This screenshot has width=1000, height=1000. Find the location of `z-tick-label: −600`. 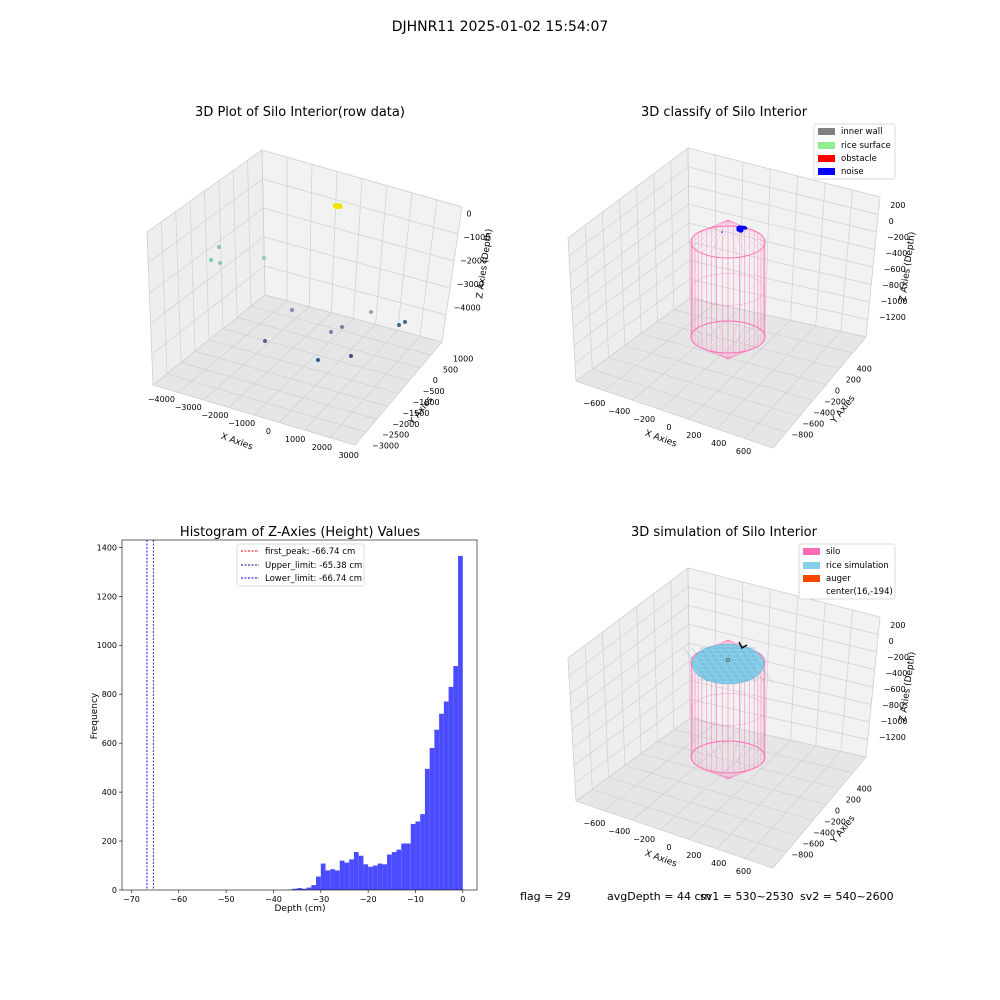

z-tick-label: −600 is located at coordinates (895, 269).